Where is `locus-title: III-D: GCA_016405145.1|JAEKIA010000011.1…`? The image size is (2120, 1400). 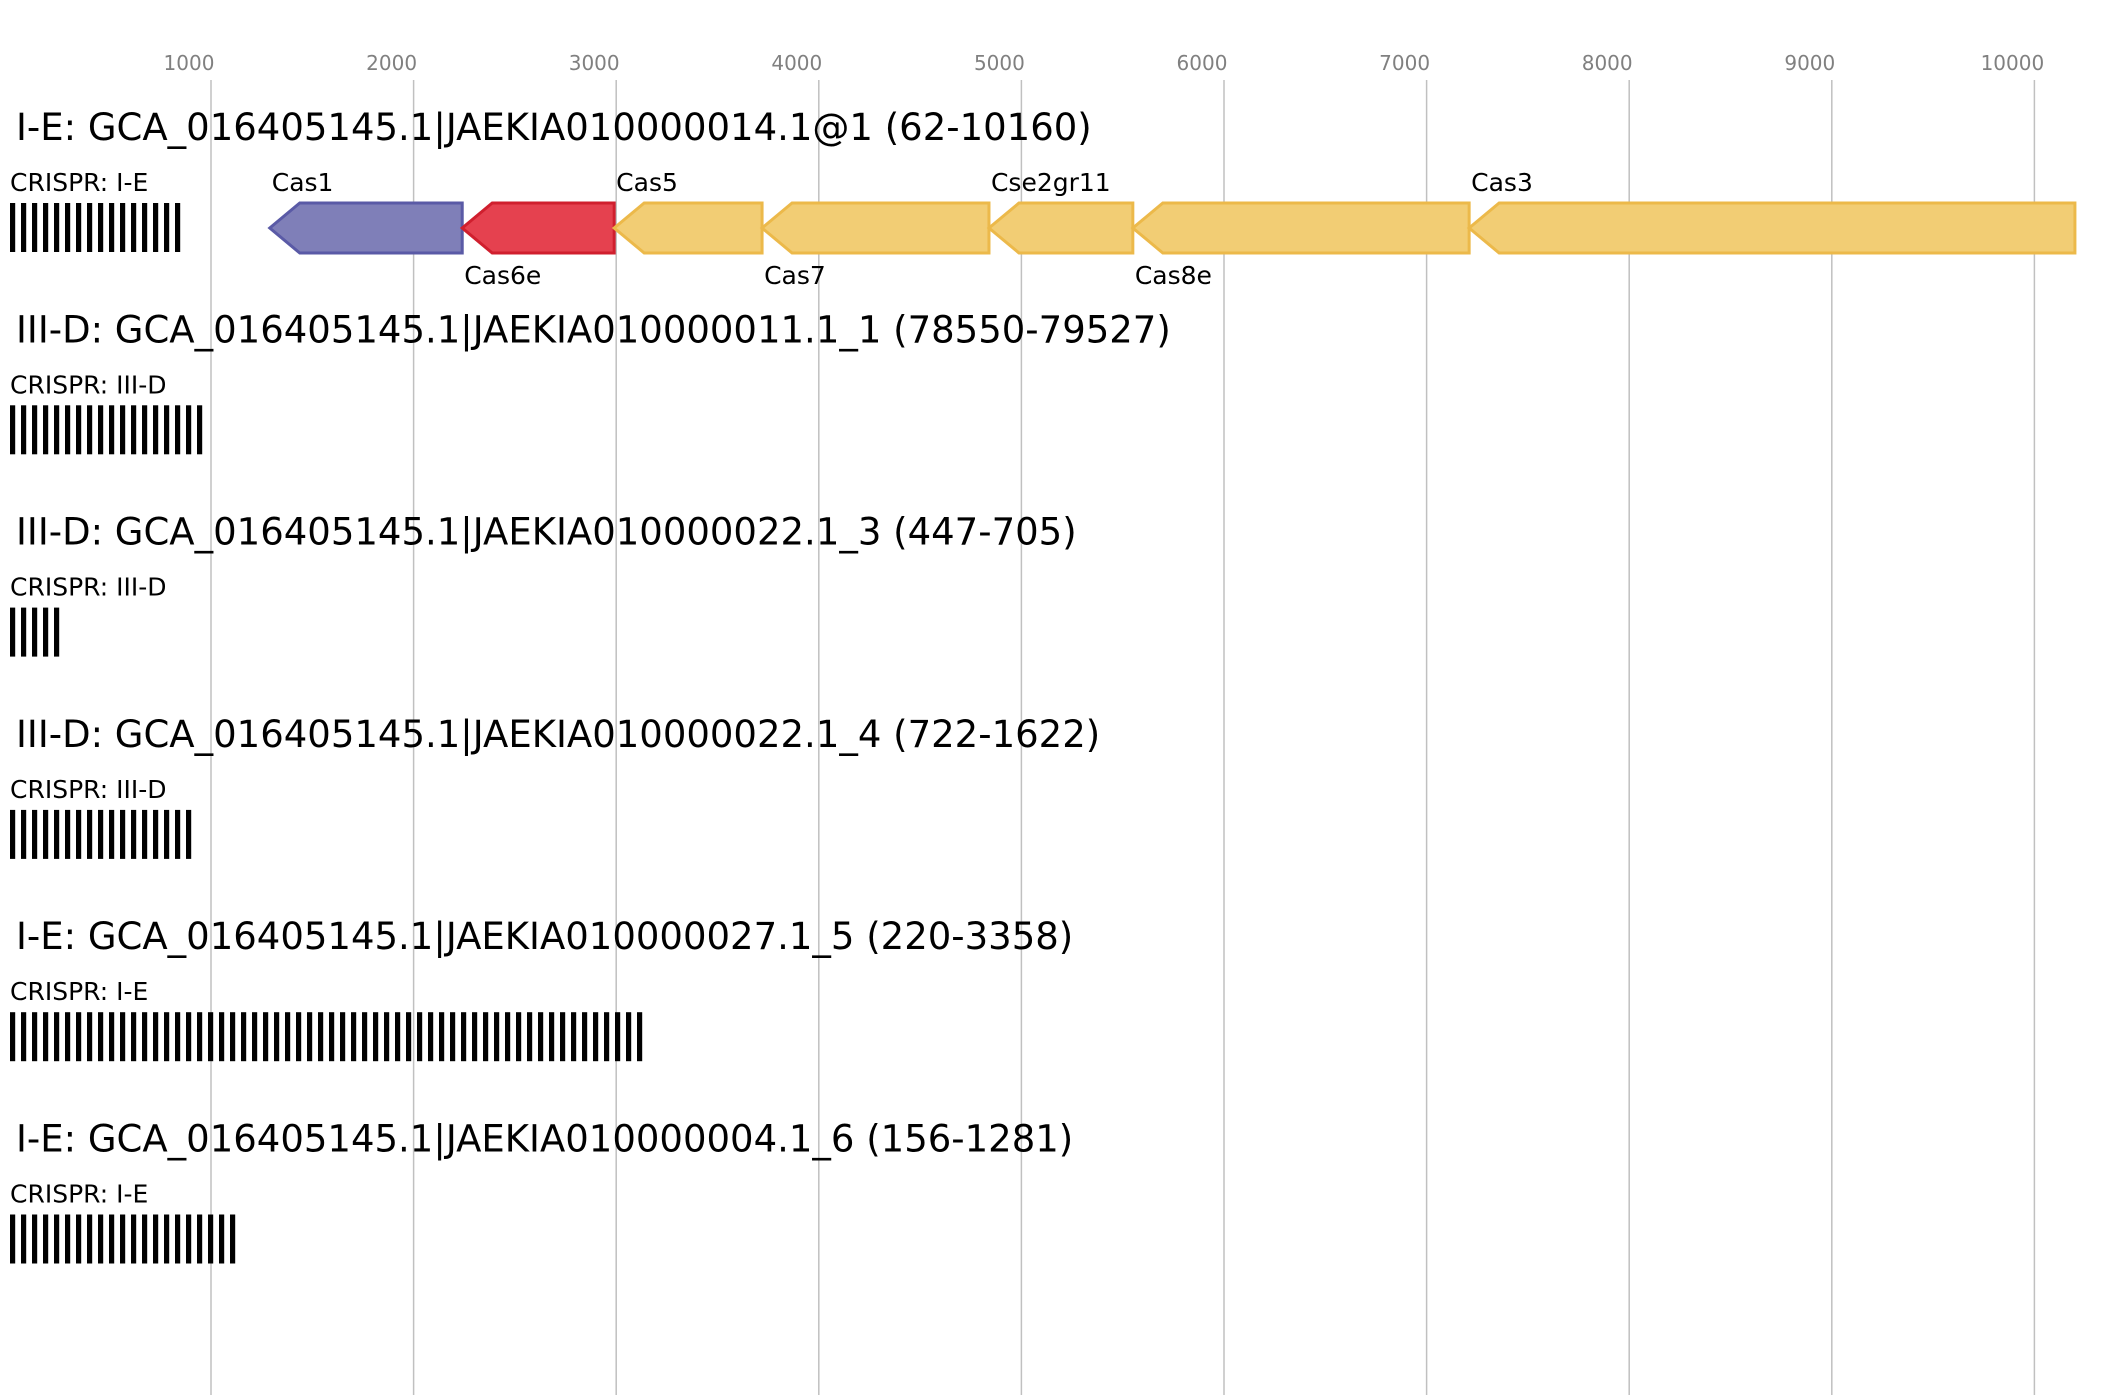 locus-title: III-D: GCA_016405145.1|JAEKIA010000011.1… is located at coordinates (593, 329).